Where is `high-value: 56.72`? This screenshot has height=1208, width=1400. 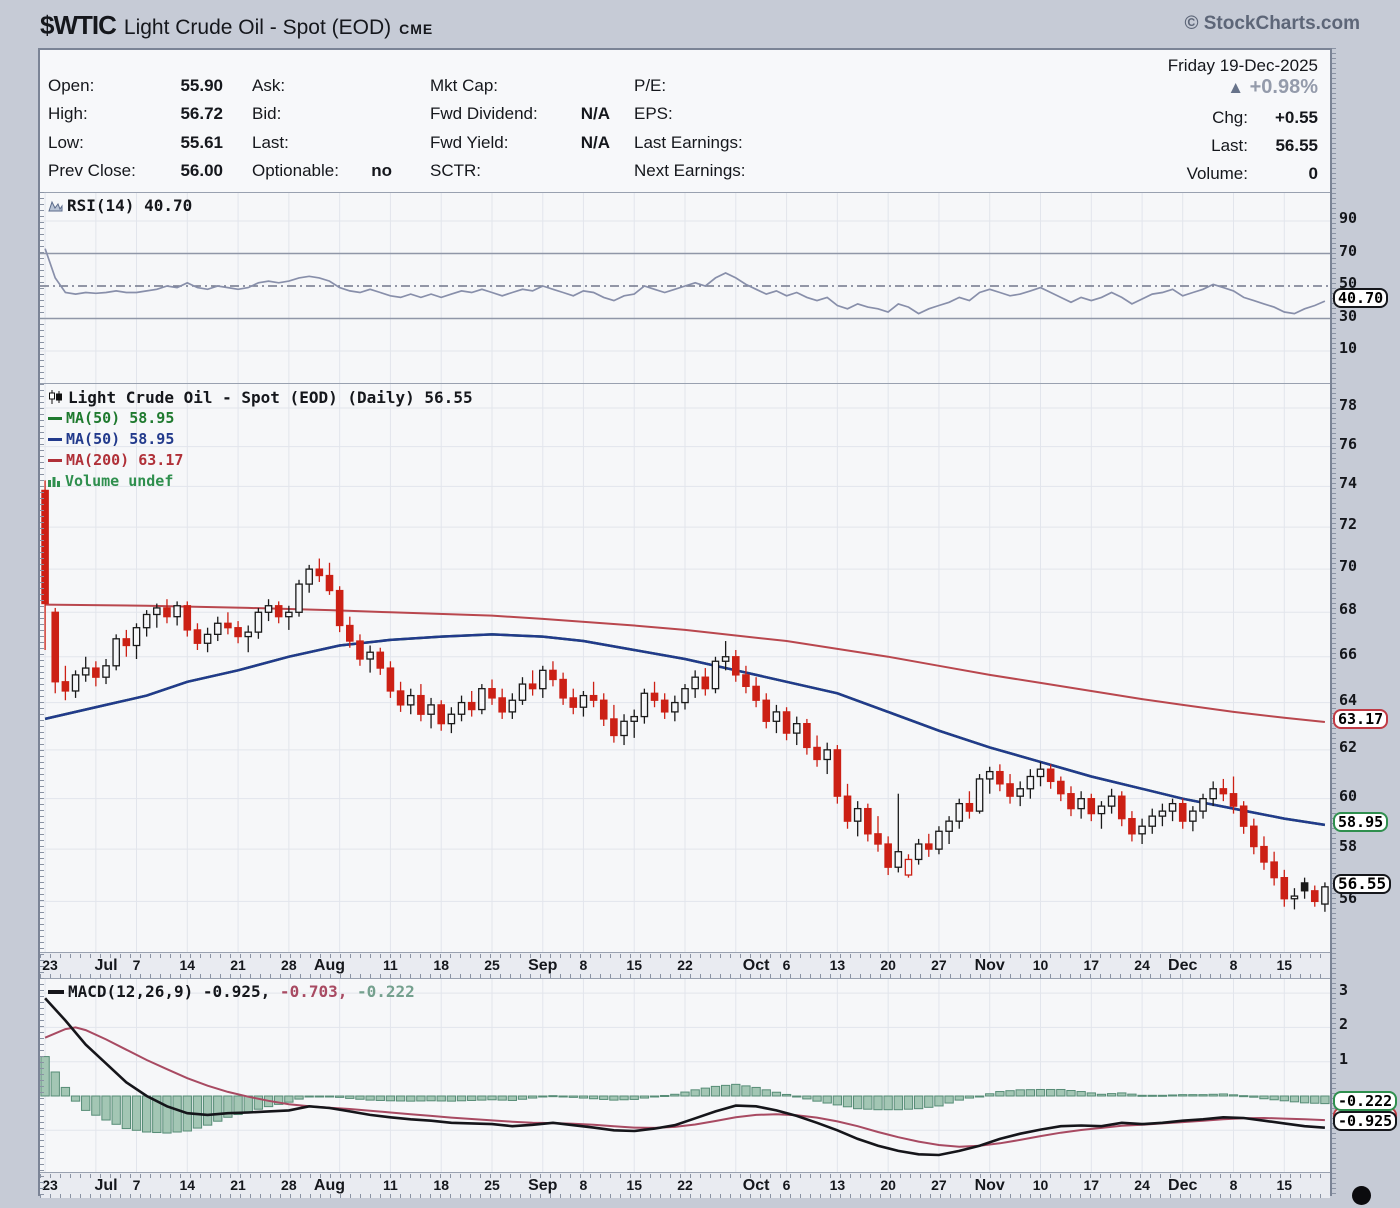
high-value: 56.72 is located at coordinates (201, 113).